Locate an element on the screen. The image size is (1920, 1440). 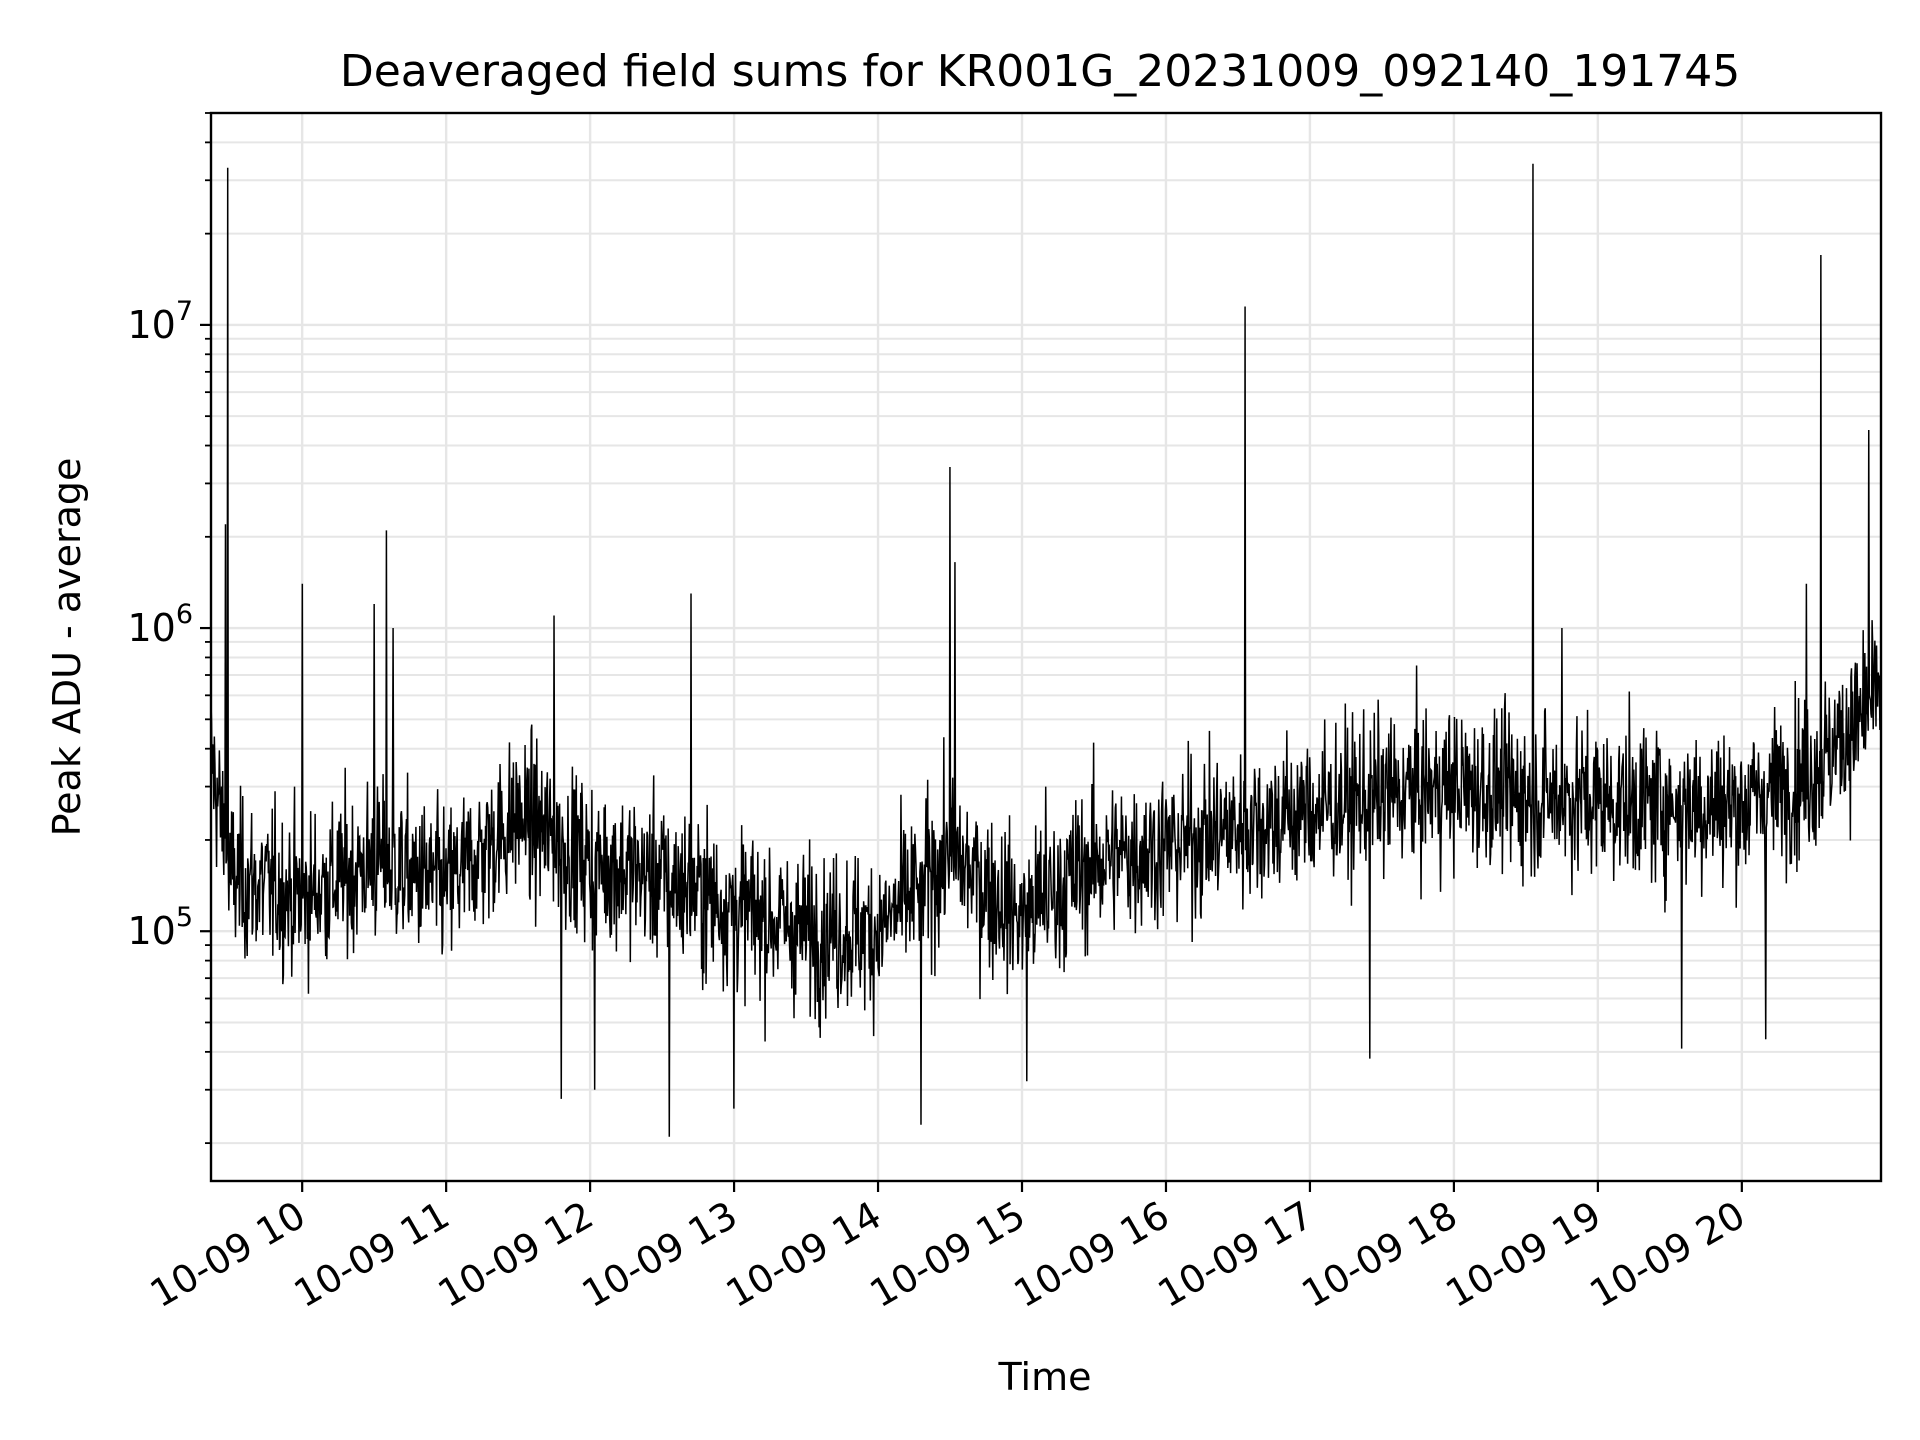
x-axis-label: Time is located at coordinates (1045, 1377).